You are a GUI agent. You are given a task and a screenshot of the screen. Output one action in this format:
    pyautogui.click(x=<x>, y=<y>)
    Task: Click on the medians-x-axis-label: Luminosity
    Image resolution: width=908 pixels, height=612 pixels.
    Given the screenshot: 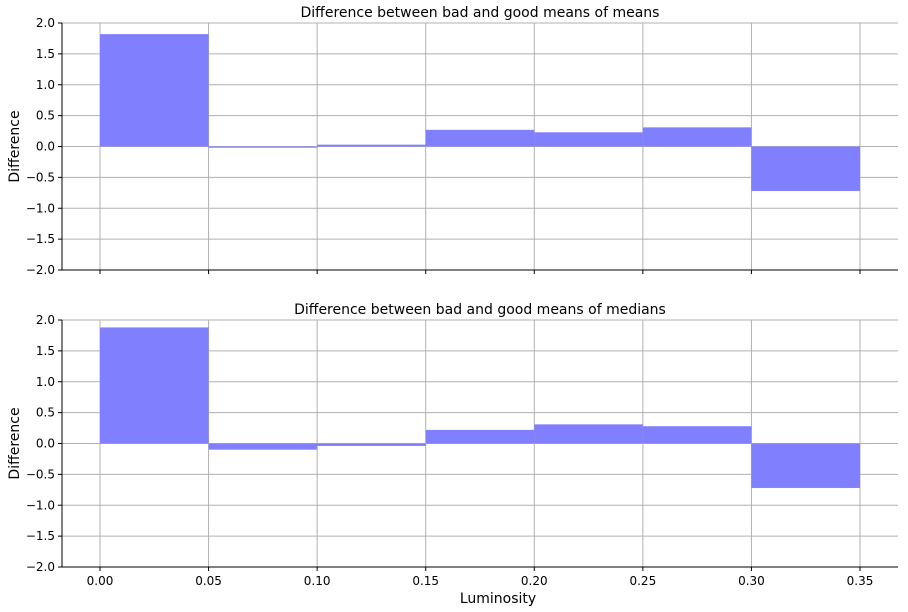 What is the action you would take?
    pyautogui.click(x=498, y=599)
    